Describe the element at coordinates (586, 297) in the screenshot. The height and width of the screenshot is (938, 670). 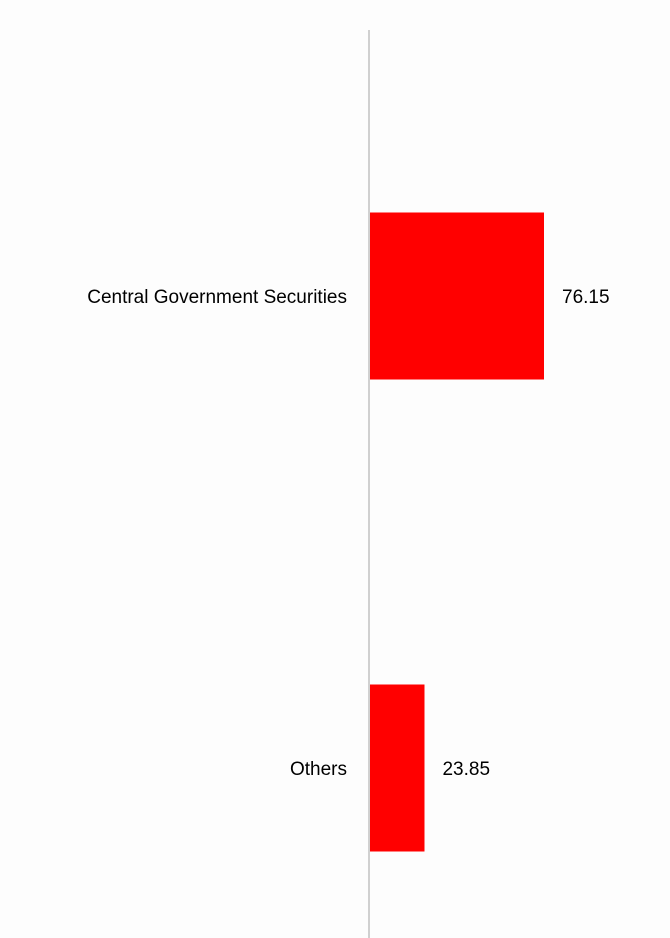
I see `value-label-0: 76.15` at that location.